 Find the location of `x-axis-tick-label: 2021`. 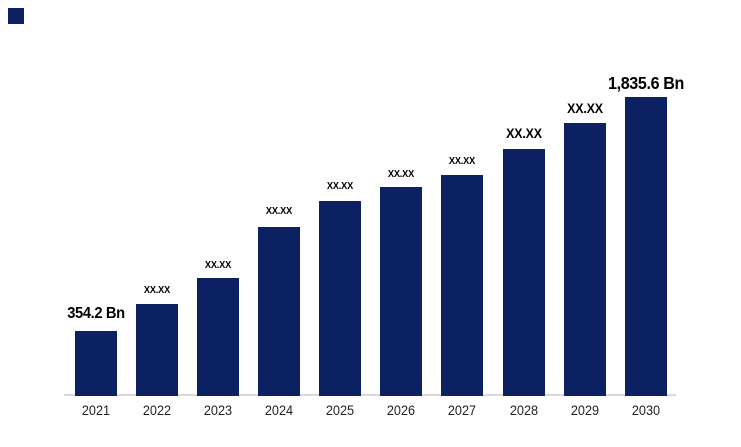

x-axis-tick-label: 2021 is located at coordinates (96, 410).